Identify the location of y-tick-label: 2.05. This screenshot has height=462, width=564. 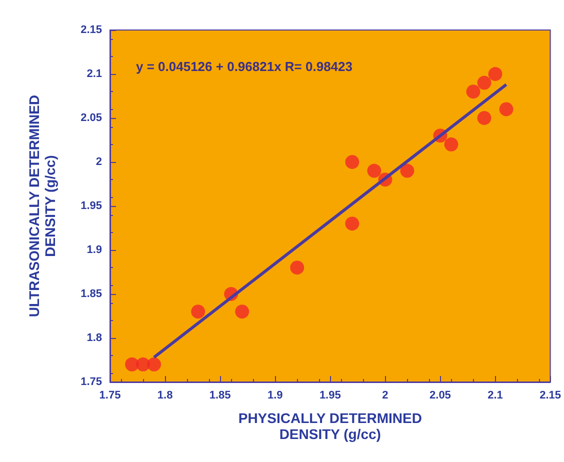
(91, 118).